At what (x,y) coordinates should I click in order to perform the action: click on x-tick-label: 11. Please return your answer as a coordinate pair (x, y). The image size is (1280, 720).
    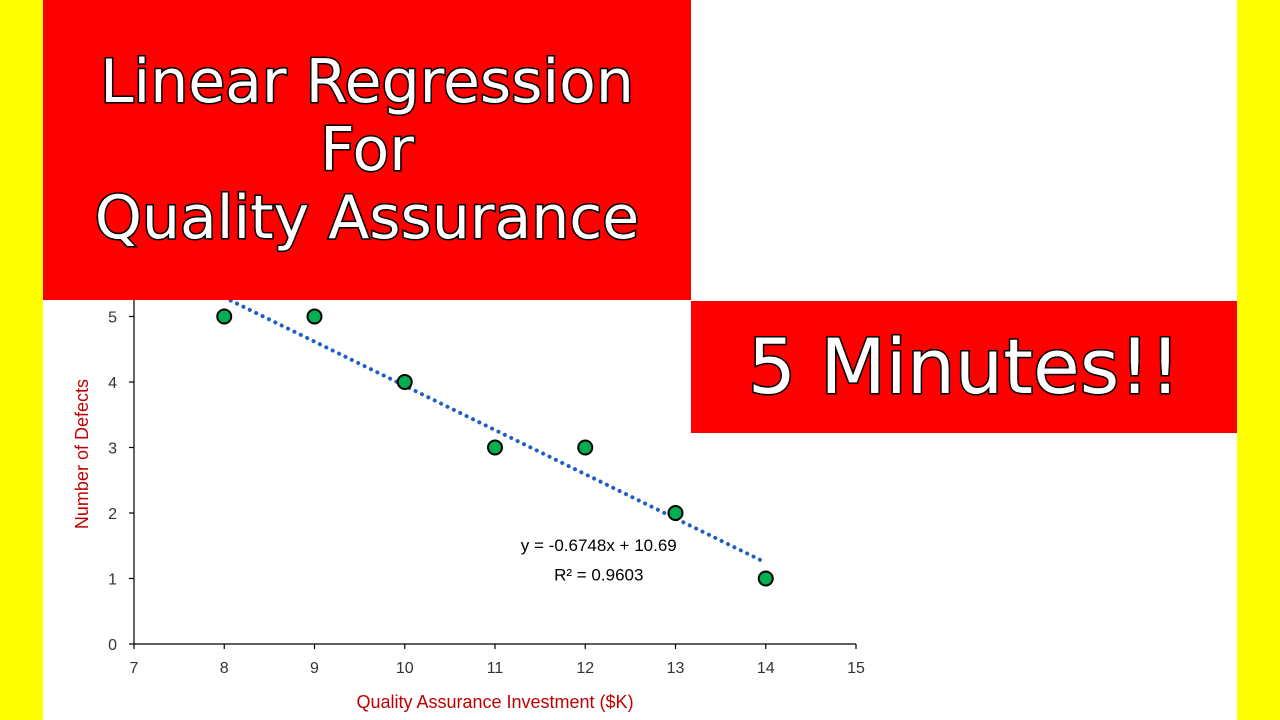
    Looking at the image, I should click on (495, 668).